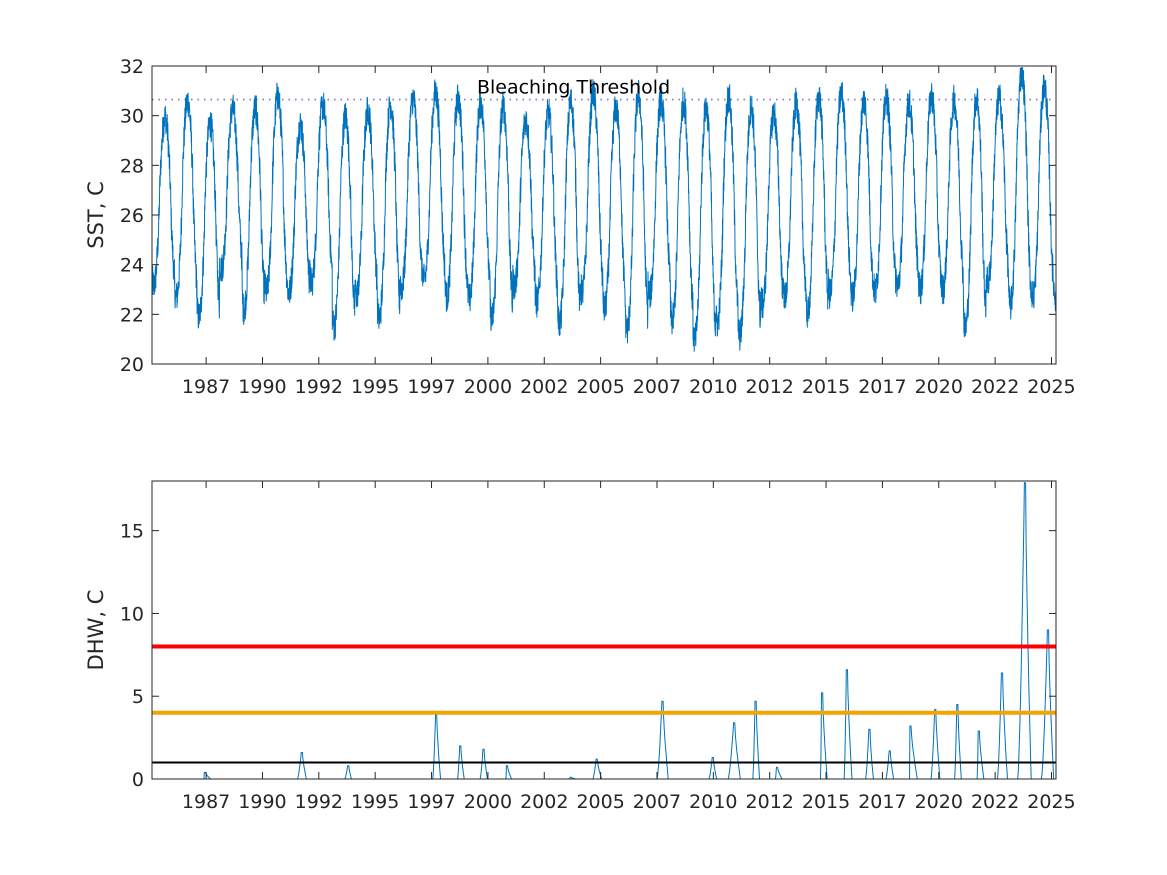  Describe the element at coordinates (132, 67) in the screenshot. I see `sst-ytick-label: 32` at that location.